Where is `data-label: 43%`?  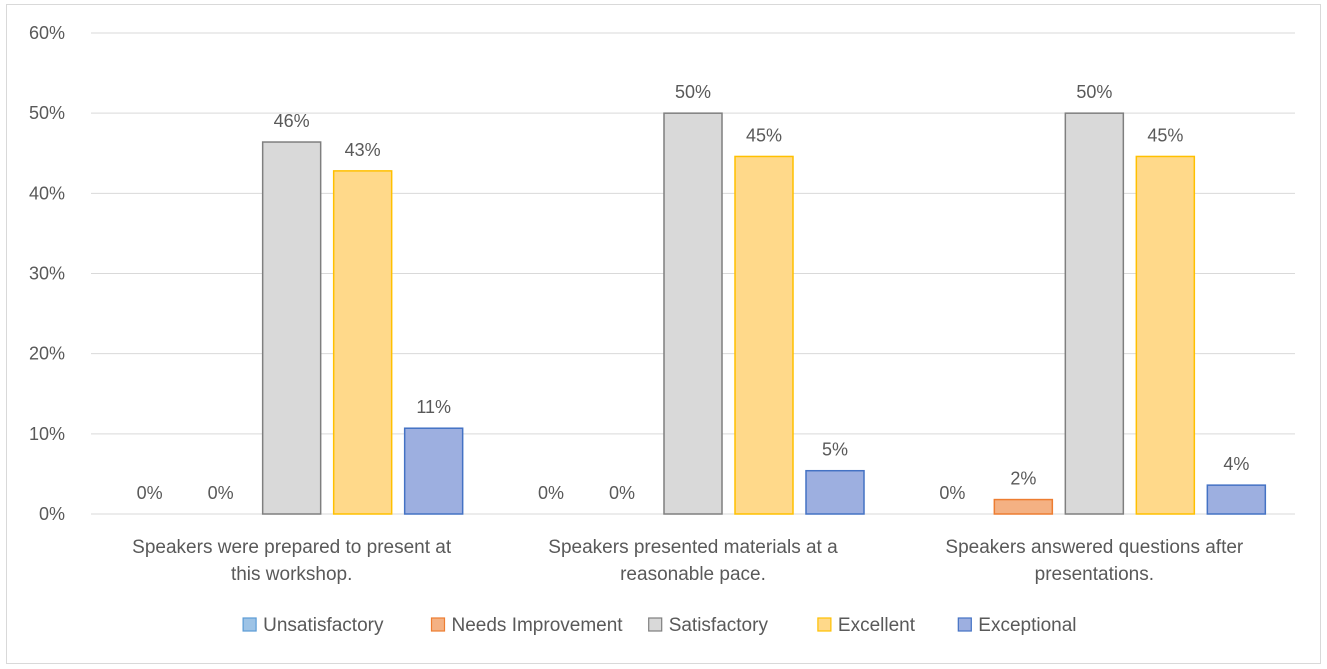 data-label: 43% is located at coordinates (363, 150).